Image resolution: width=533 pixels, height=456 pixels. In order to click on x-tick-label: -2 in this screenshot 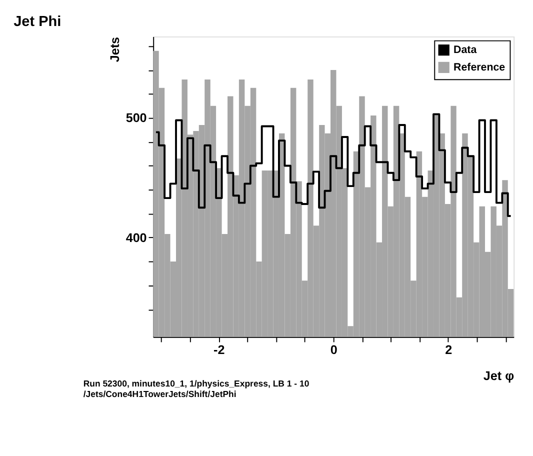, I will do `click(219, 349)`.